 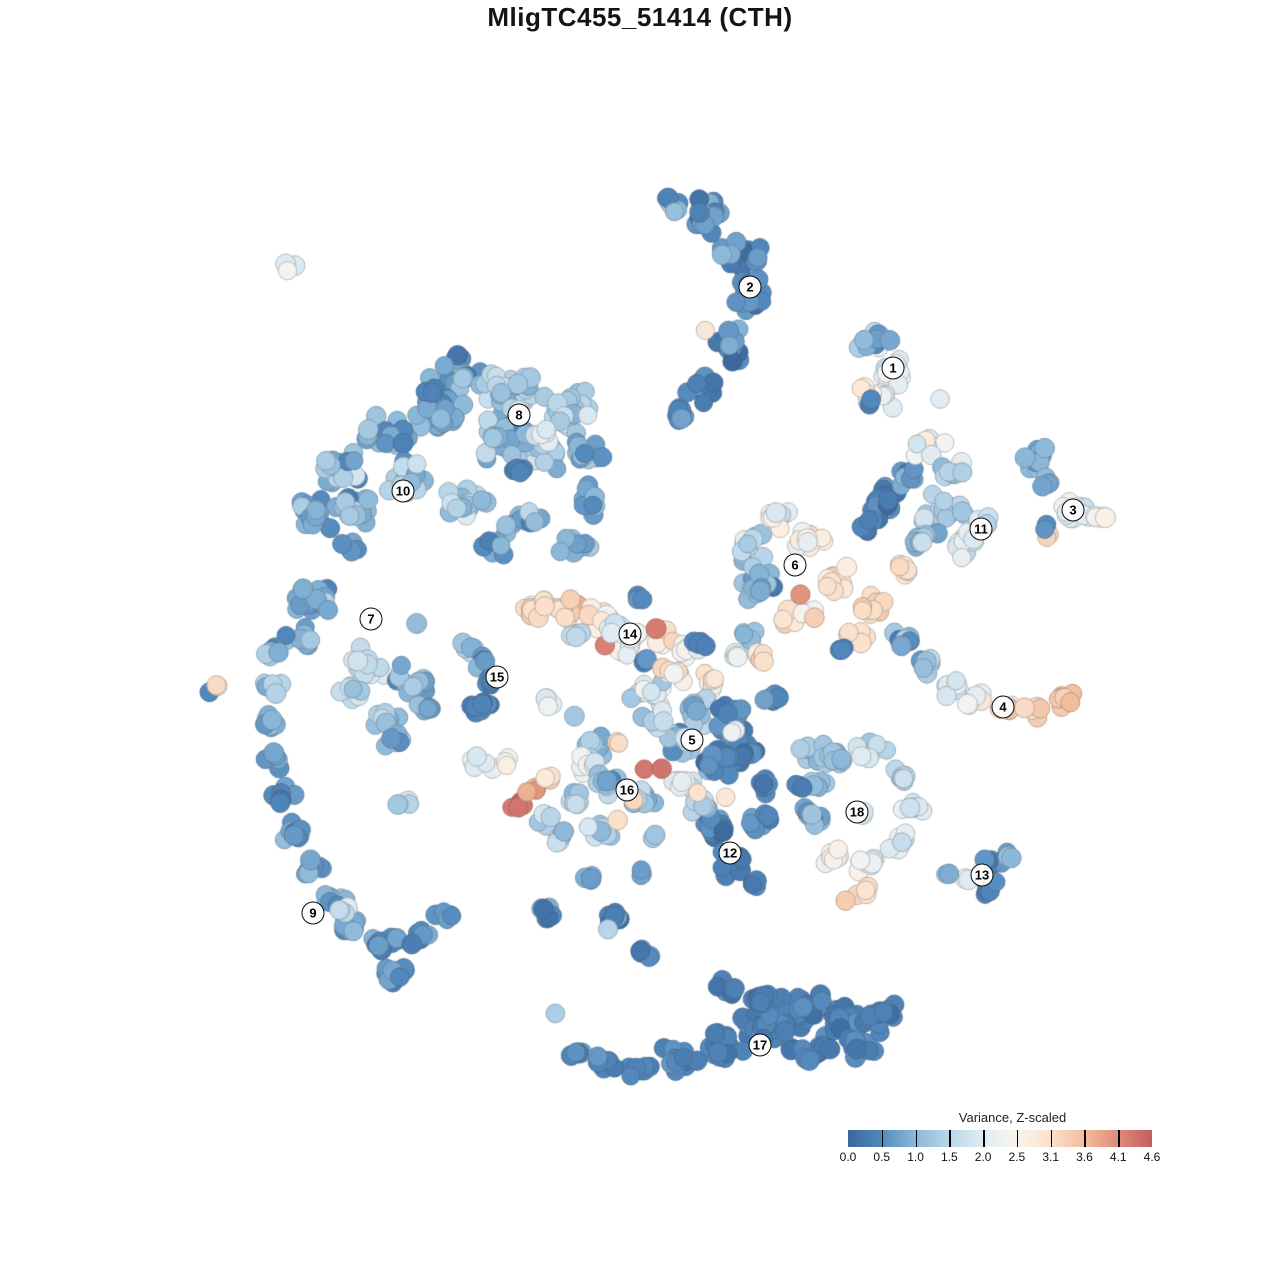 I want to click on colorbar-tick-label: 2.0, so click(x=983, y=1157).